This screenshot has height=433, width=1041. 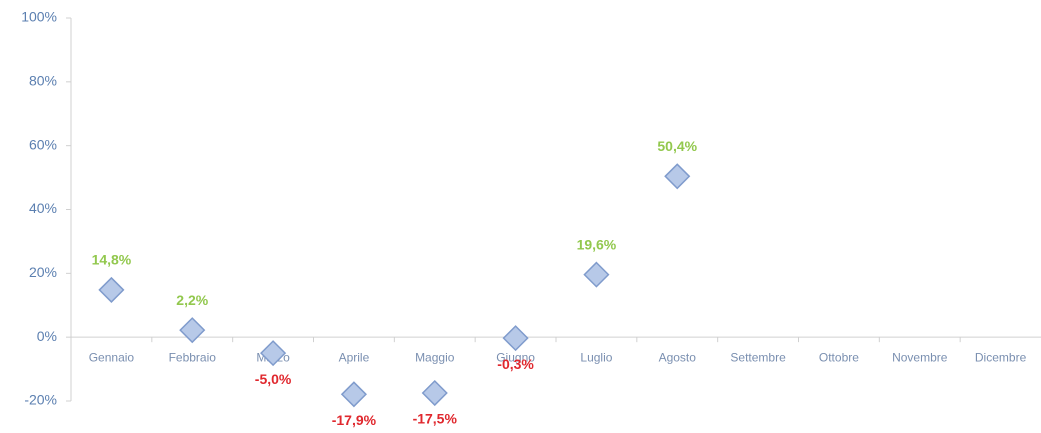 What do you see at coordinates (597, 244) in the screenshot?
I see `data-label: 19,6%` at bounding box center [597, 244].